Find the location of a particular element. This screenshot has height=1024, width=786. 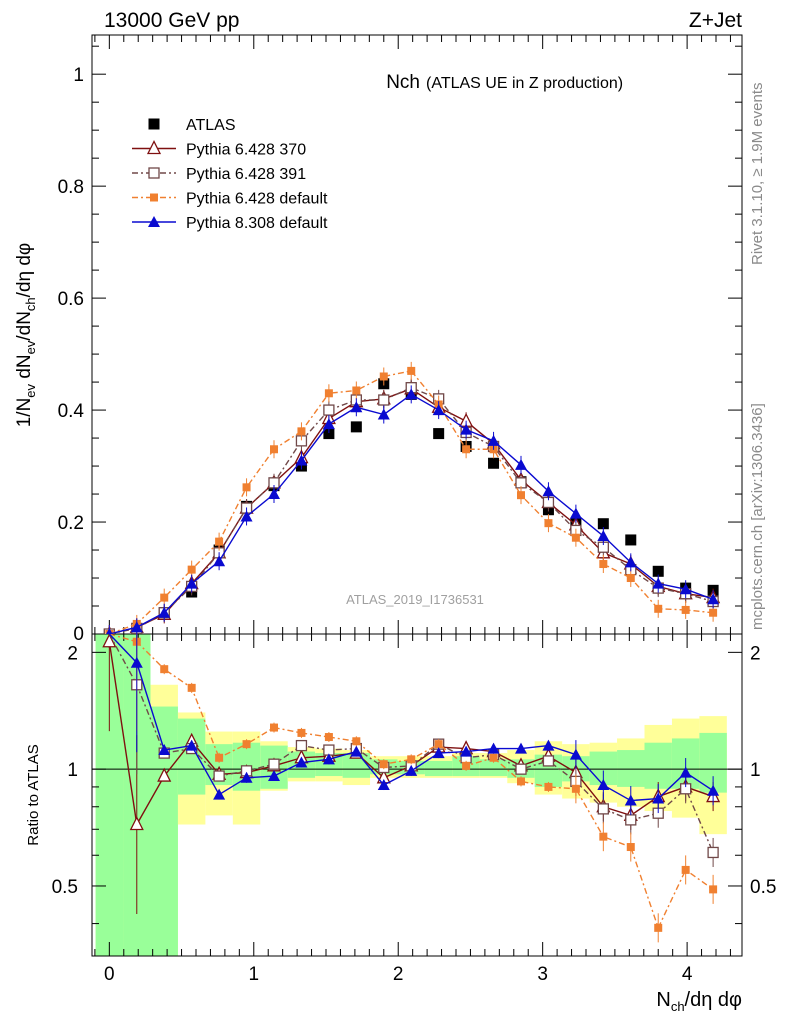

legend-label-p6def: Pythia 6.428 default is located at coordinates (257, 199).